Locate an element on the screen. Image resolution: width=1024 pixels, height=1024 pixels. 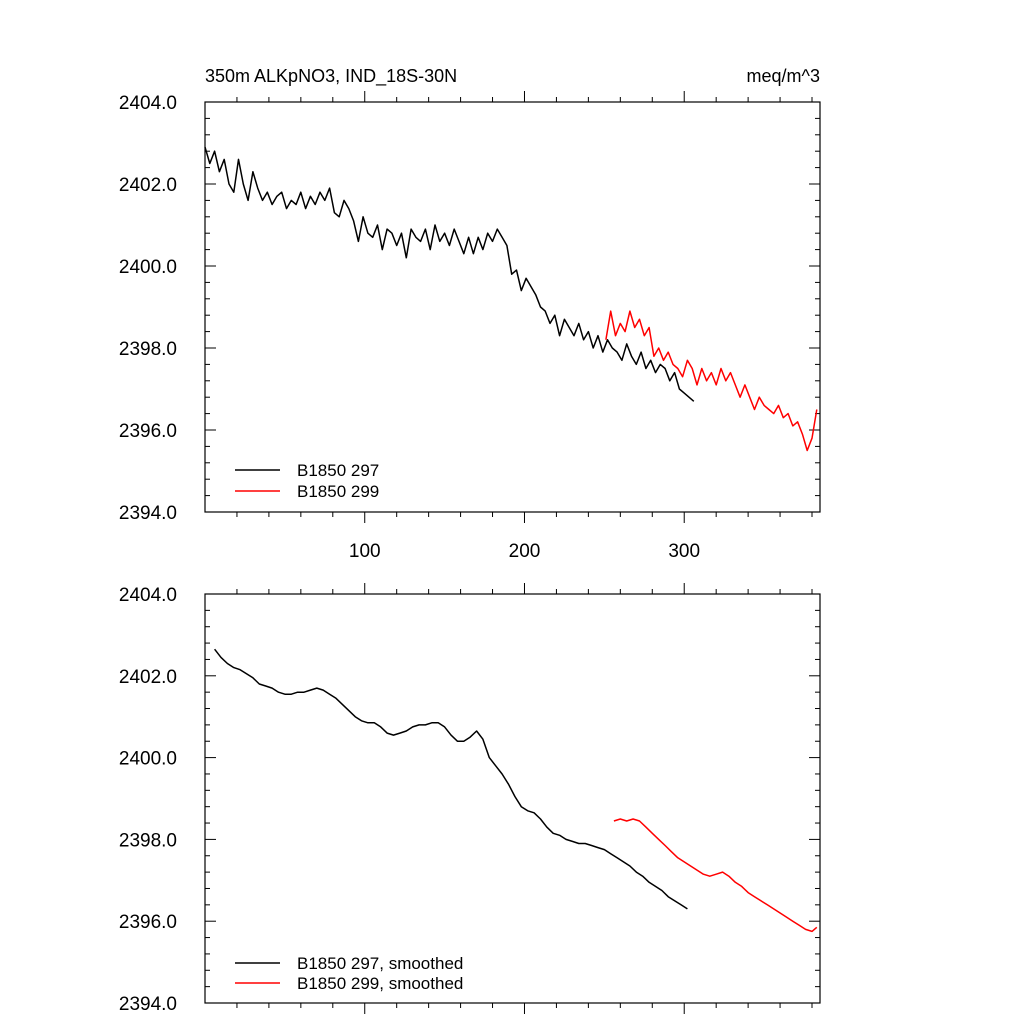
legend-label-b1850-297-smoothed: B1850 297, smoothed is located at coordinates (380, 963).